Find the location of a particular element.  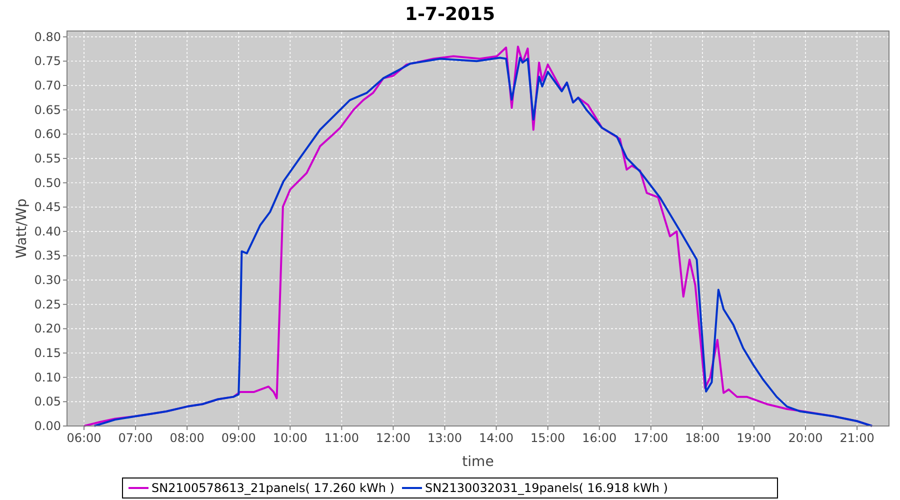

x-tick-label: 21:00 is located at coordinates (857, 438).